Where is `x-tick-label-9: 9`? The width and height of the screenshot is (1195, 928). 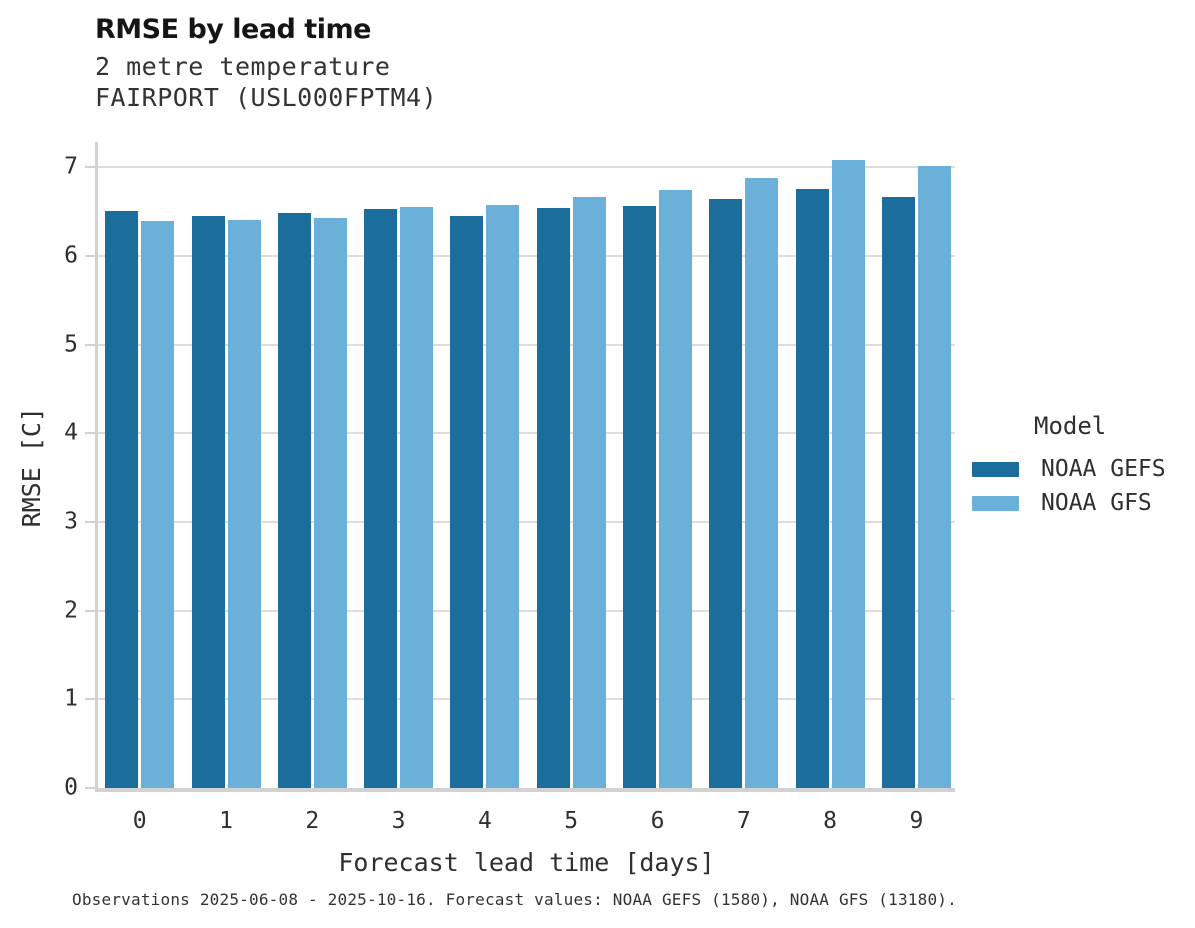
x-tick-label-9: 9 is located at coordinates (916, 821).